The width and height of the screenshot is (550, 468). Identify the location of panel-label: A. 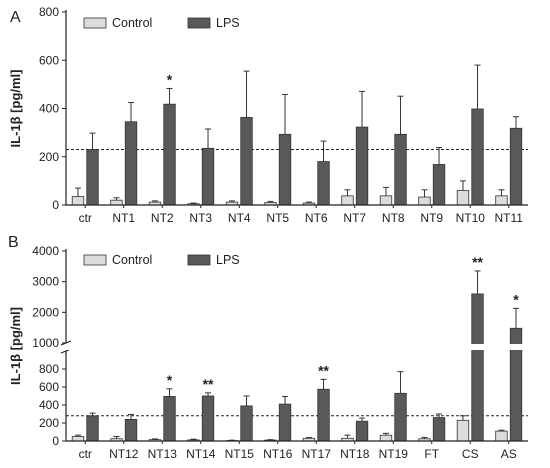
(15, 17).